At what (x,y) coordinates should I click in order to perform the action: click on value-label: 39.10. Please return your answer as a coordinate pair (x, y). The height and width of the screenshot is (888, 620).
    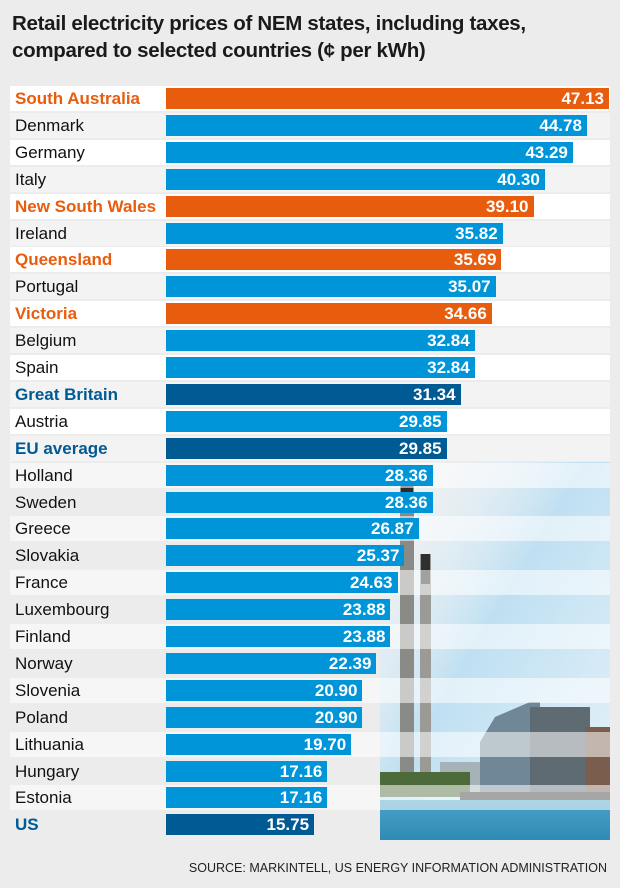
    Looking at the image, I should click on (507, 206).